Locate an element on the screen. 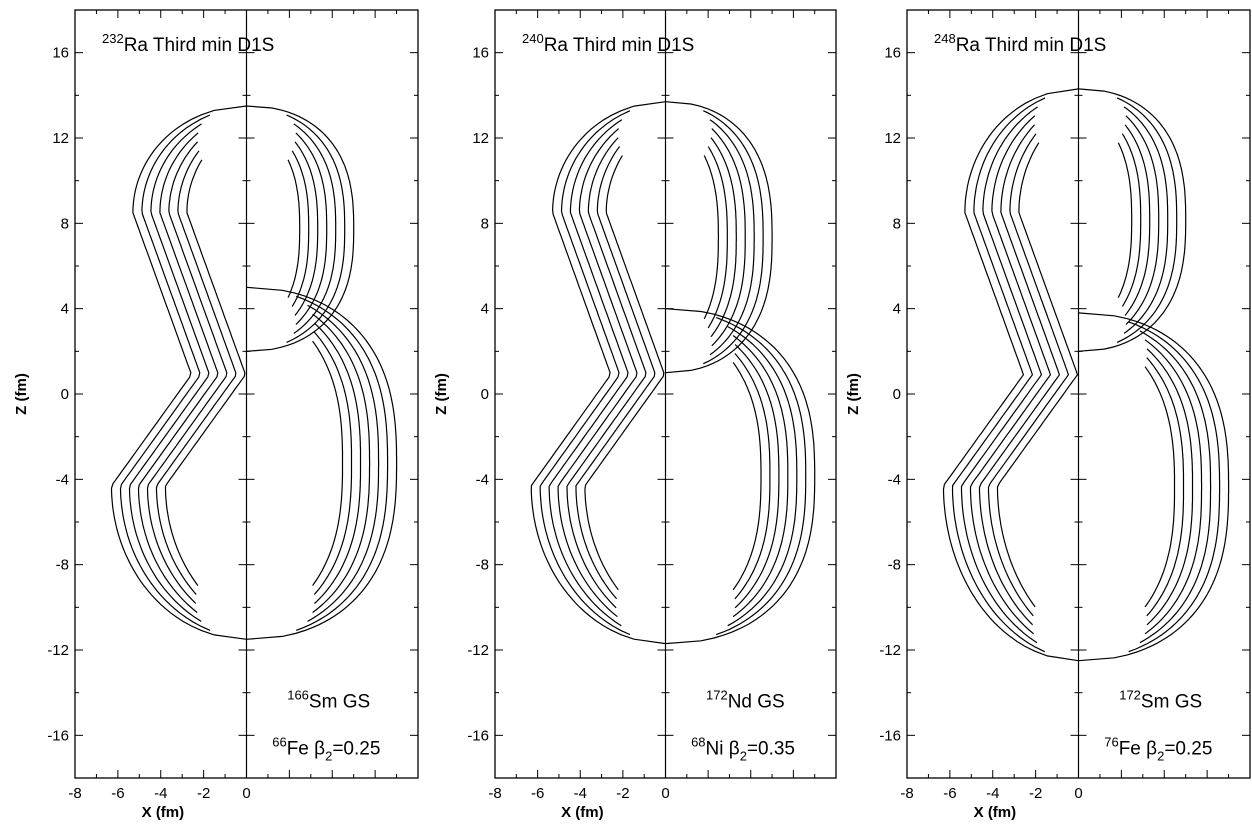  panel-title: 232Ra Third min D1S is located at coordinates (188, 43).